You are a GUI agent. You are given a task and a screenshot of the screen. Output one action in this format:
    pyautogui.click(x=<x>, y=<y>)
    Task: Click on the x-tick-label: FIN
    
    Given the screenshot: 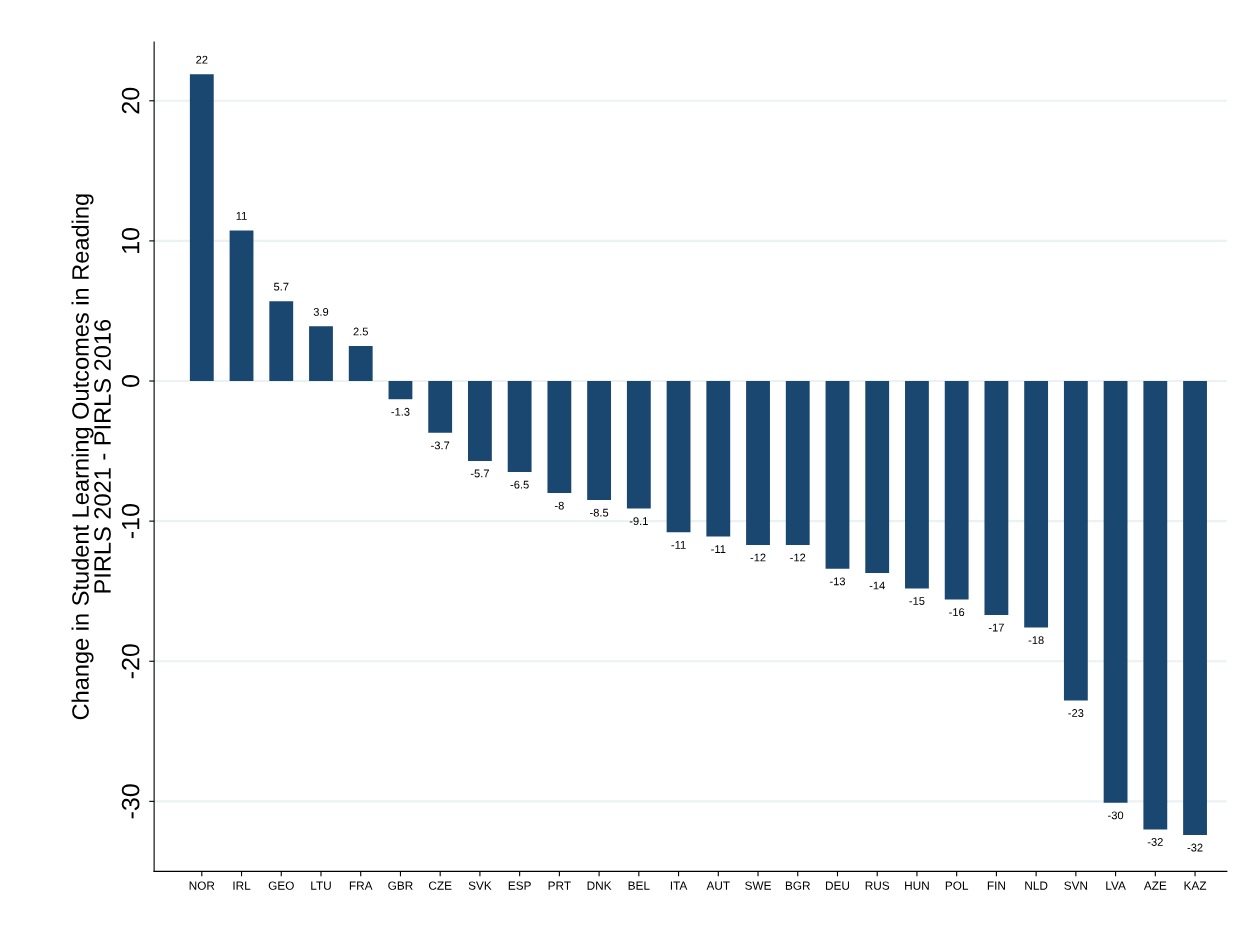 What is the action you would take?
    pyautogui.click(x=996, y=885)
    